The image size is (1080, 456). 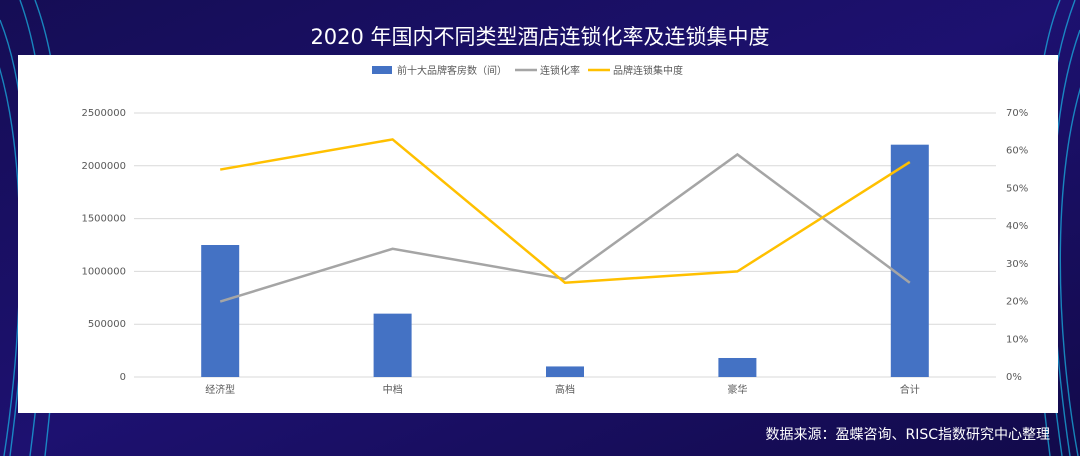 What do you see at coordinates (103, 166) in the screenshot?
I see `y-tick-label: 2000000` at bounding box center [103, 166].